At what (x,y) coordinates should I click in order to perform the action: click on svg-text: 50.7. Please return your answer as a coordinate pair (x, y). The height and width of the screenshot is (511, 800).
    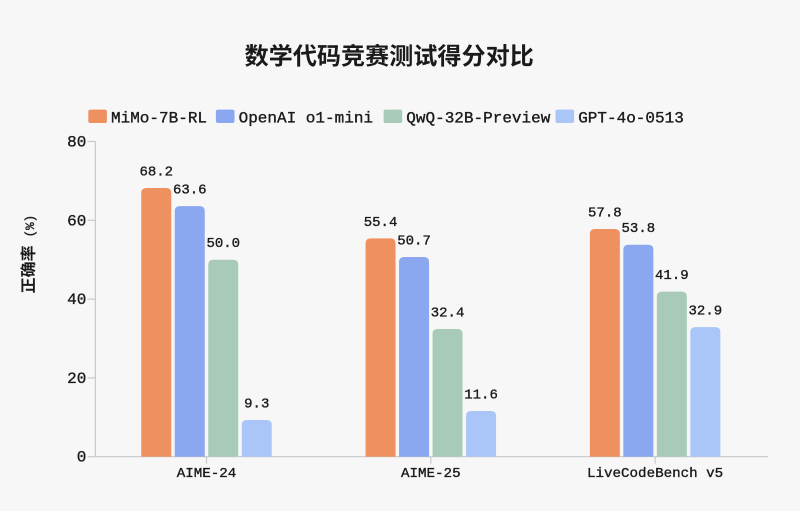
    Looking at the image, I should click on (414, 241).